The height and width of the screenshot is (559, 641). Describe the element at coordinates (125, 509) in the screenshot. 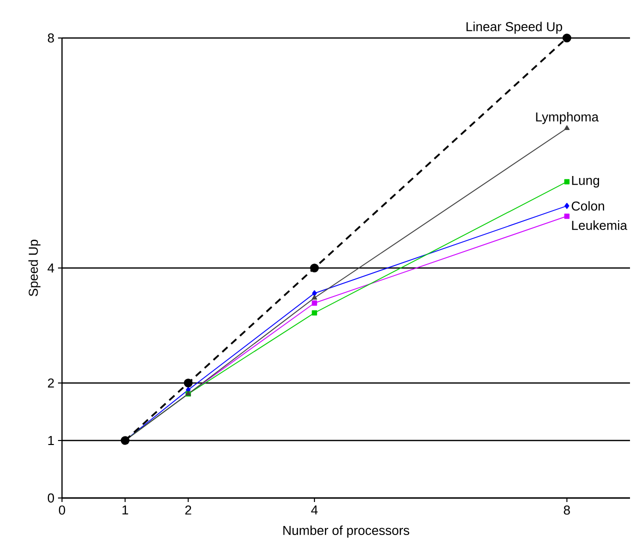

I see `x-tick-label: 1` at that location.